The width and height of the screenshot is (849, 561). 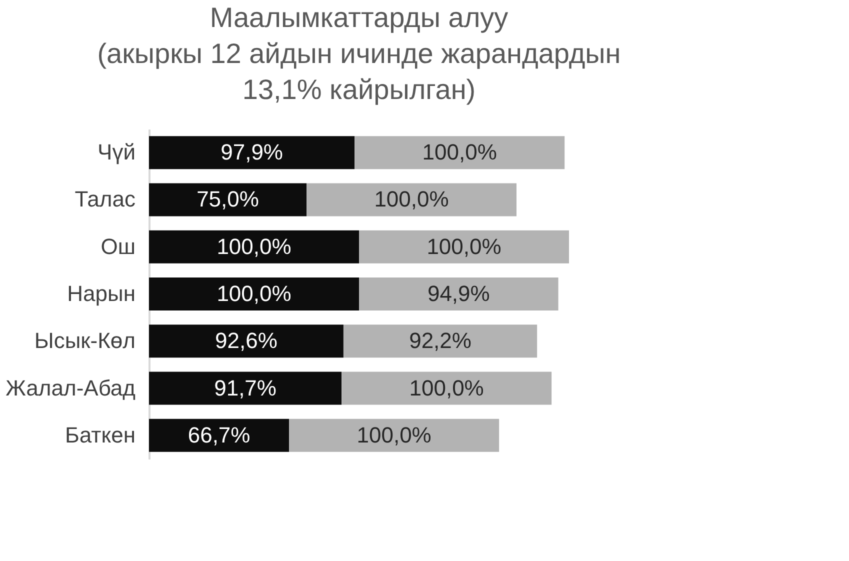 What do you see at coordinates (359, 17) in the screenshot?
I see `text: Маалымкаттарды алуу` at bounding box center [359, 17].